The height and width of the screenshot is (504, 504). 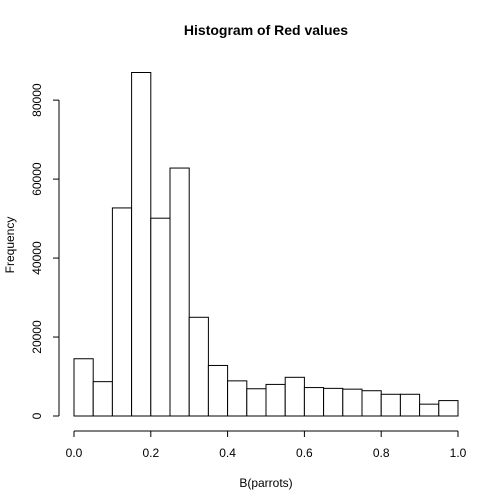 What do you see at coordinates (458, 453) in the screenshot?
I see `x-tick-label: 1.0` at bounding box center [458, 453].